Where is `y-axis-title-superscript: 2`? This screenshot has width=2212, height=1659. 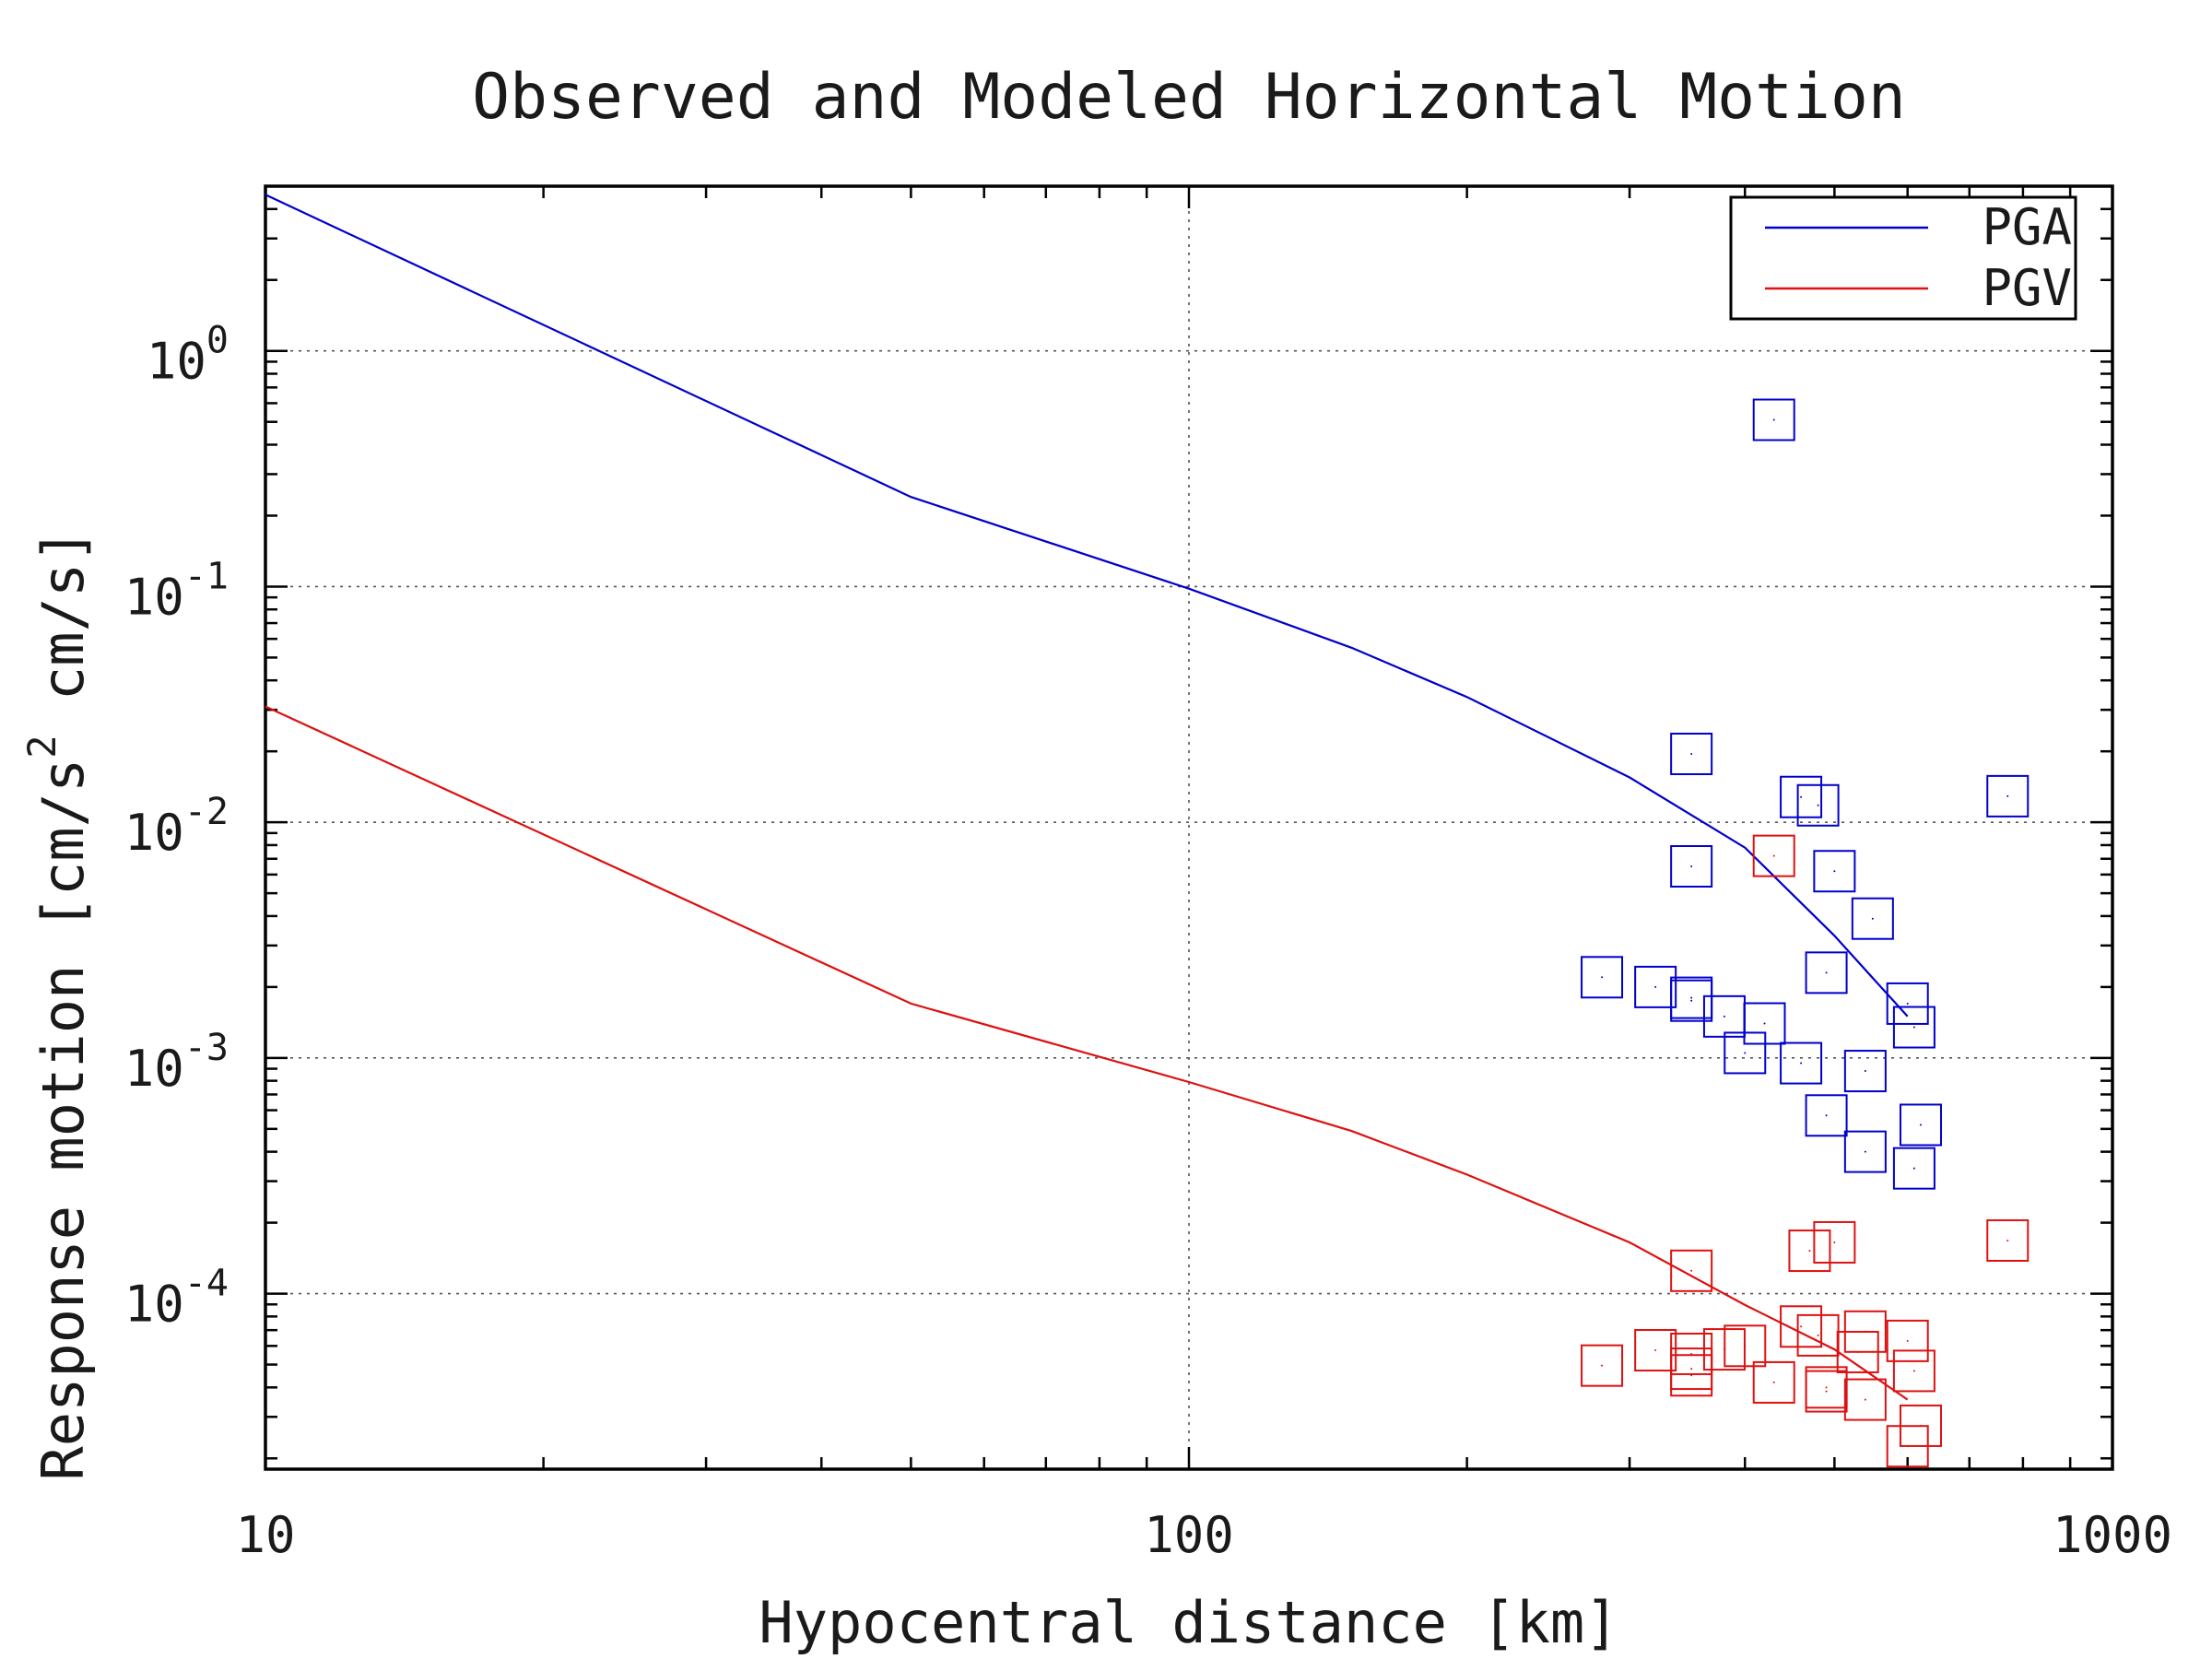 y-axis-title-superscript: 2 is located at coordinates (42, 746).